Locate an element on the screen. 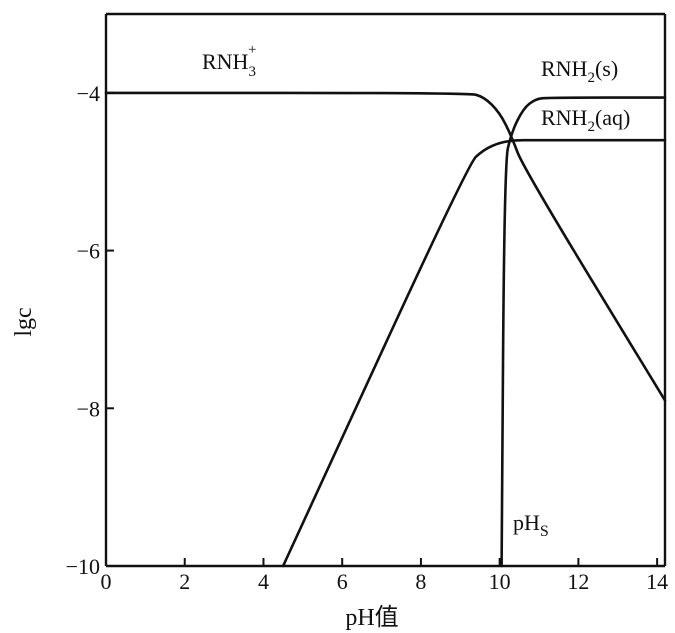  x-tick-label: 0 is located at coordinates (106, 581).